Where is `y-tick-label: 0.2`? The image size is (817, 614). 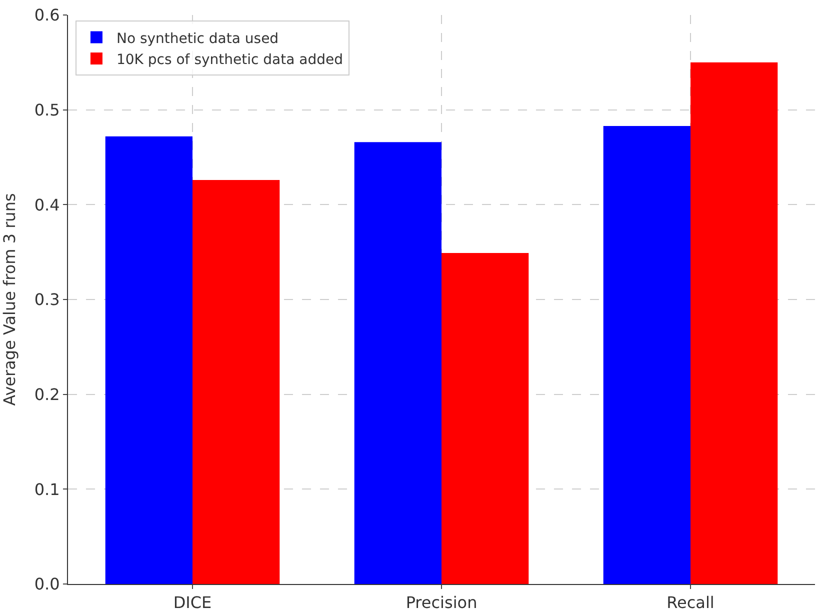
y-tick-label: 0.2 is located at coordinates (47, 394).